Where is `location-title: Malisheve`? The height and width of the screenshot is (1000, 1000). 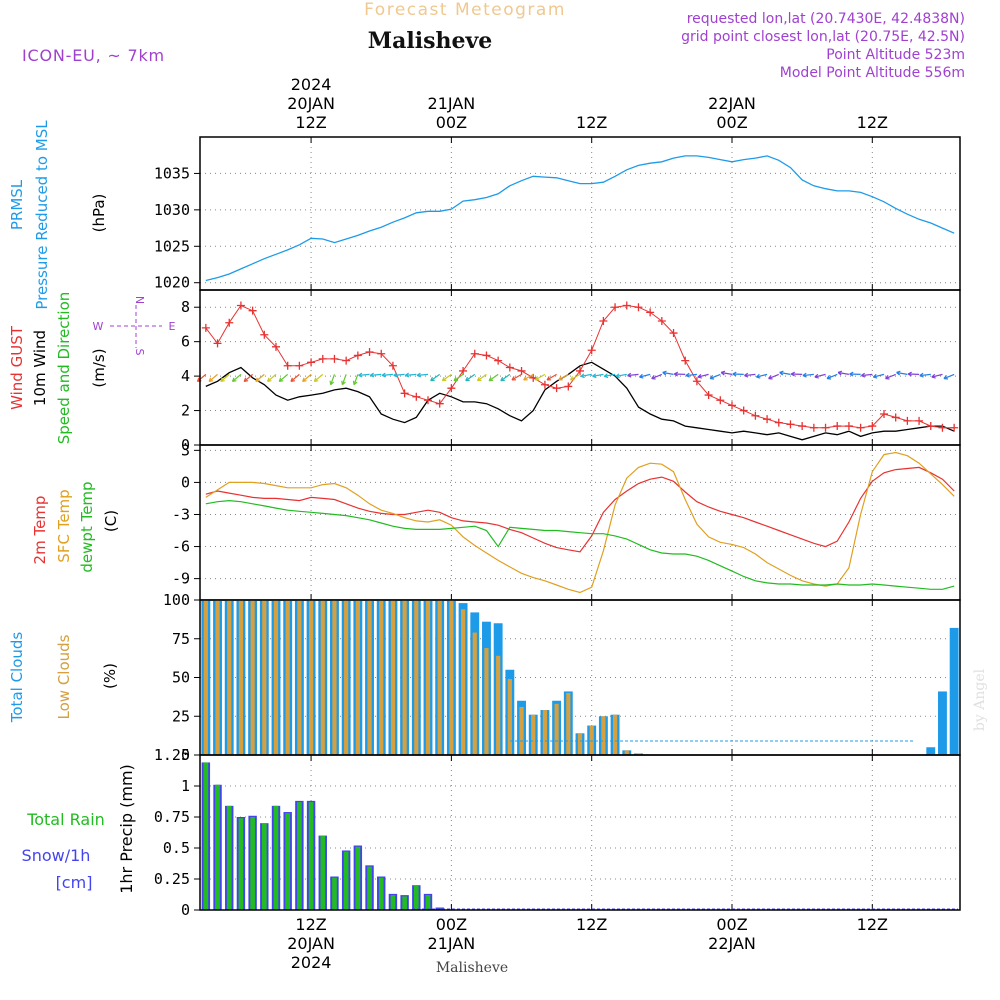
location-title: Malisheve is located at coordinates (430, 41).